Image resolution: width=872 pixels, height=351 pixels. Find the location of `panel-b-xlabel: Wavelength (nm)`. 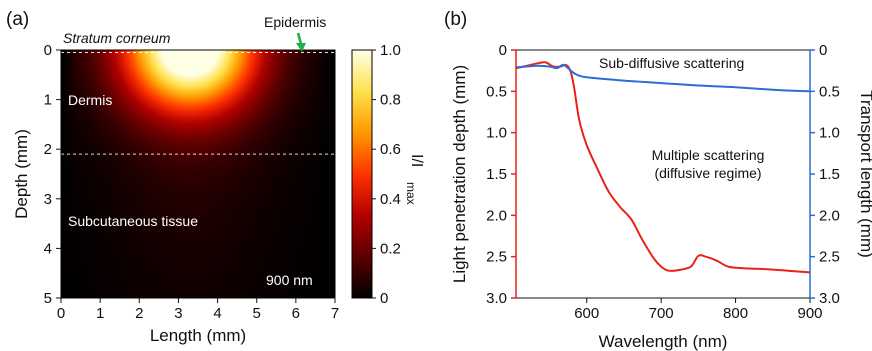

panel-b-xlabel: Wavelength (nm) is located at coordinates (663, 341).